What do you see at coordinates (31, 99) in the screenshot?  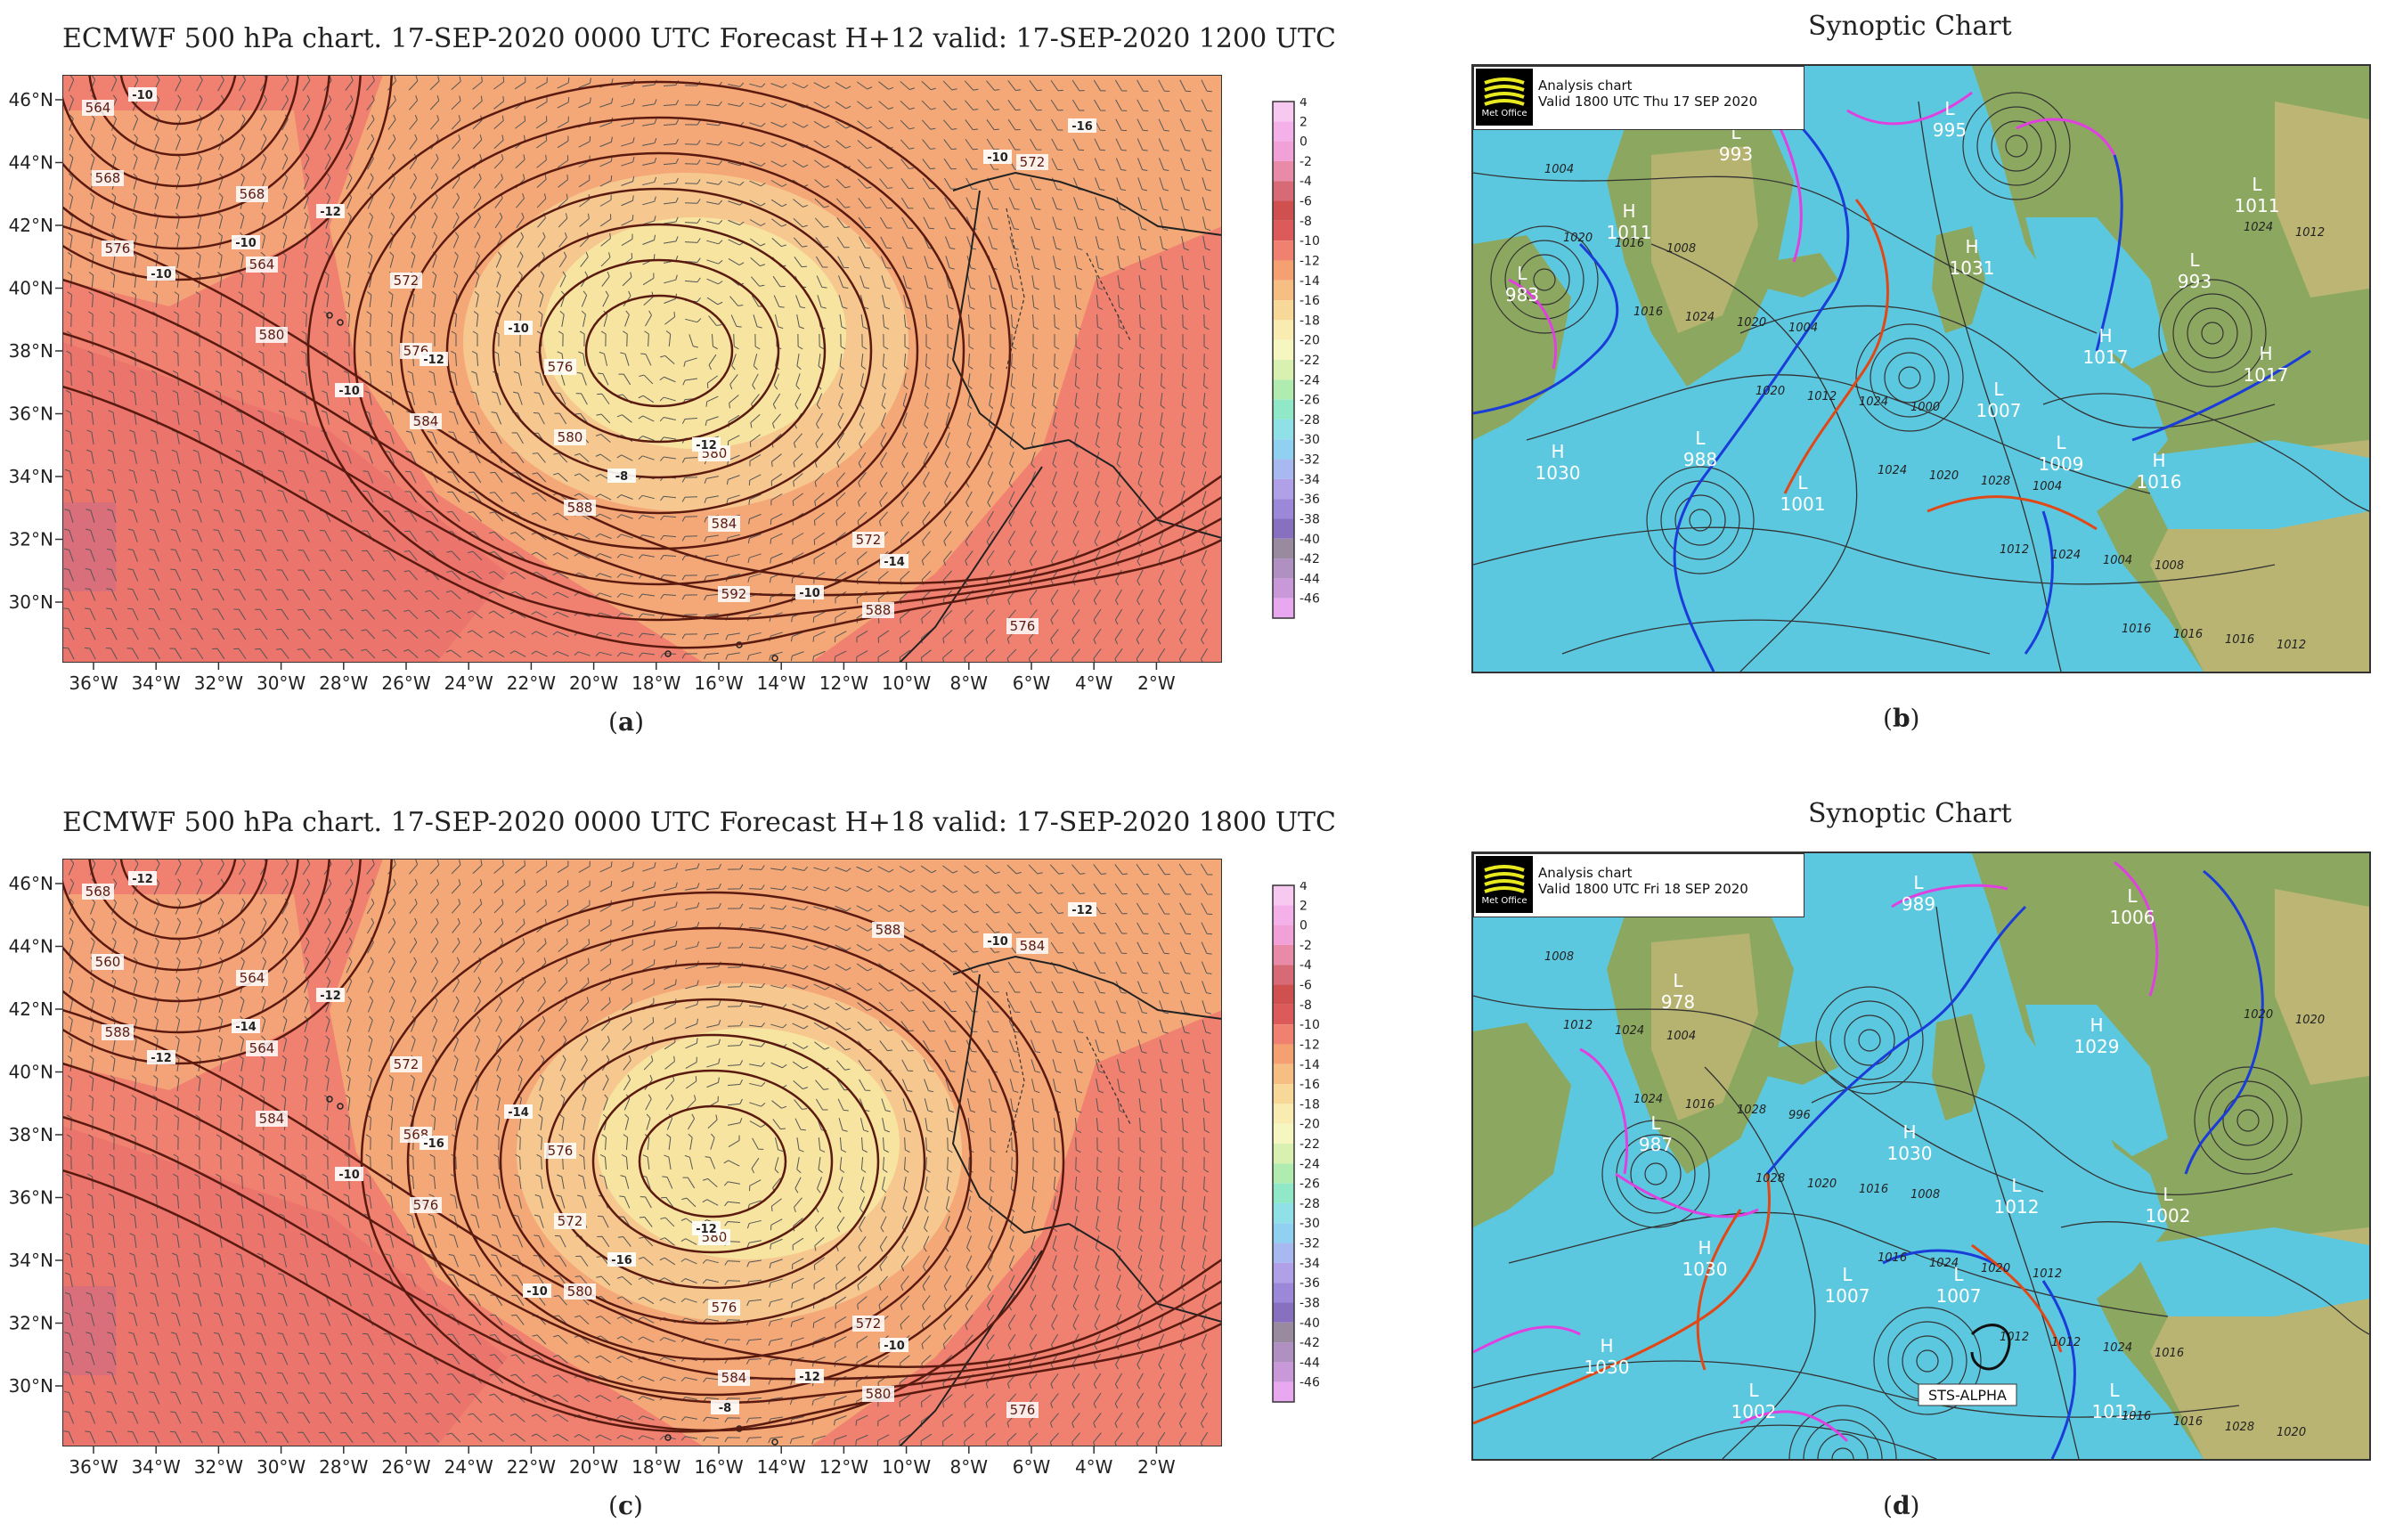 I see `lat-tick-label: 46°N` at bounding box center [31, 99].